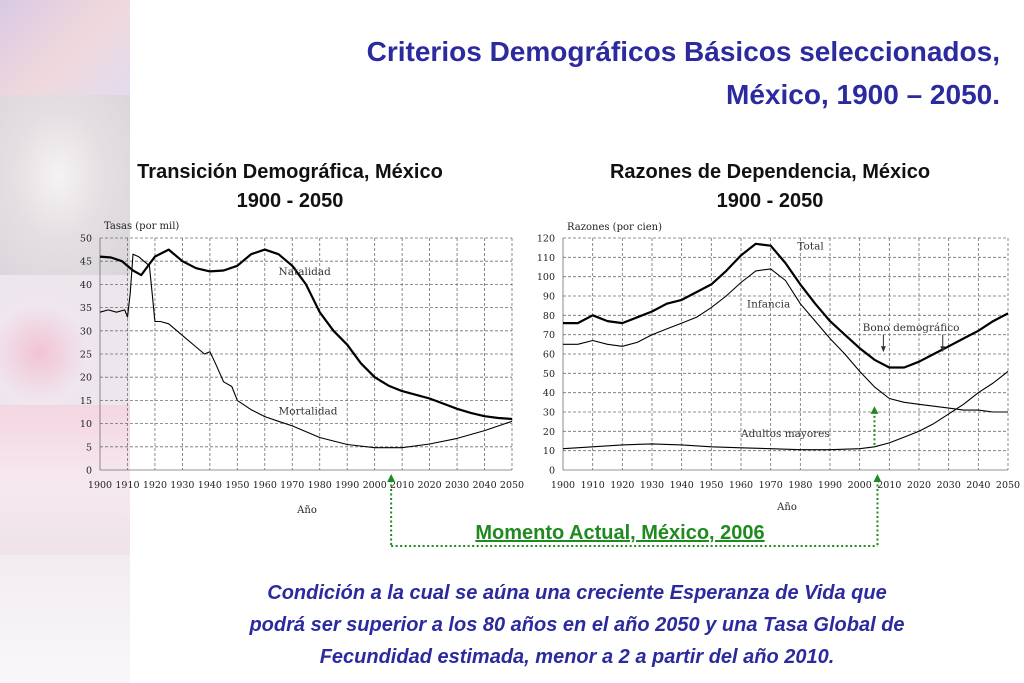 This screenshot has height=683, width=1024. Describe the element at coordinates (771, 485) in the screenshot. I see `chart2-x-tick-label: 1970` at that location.